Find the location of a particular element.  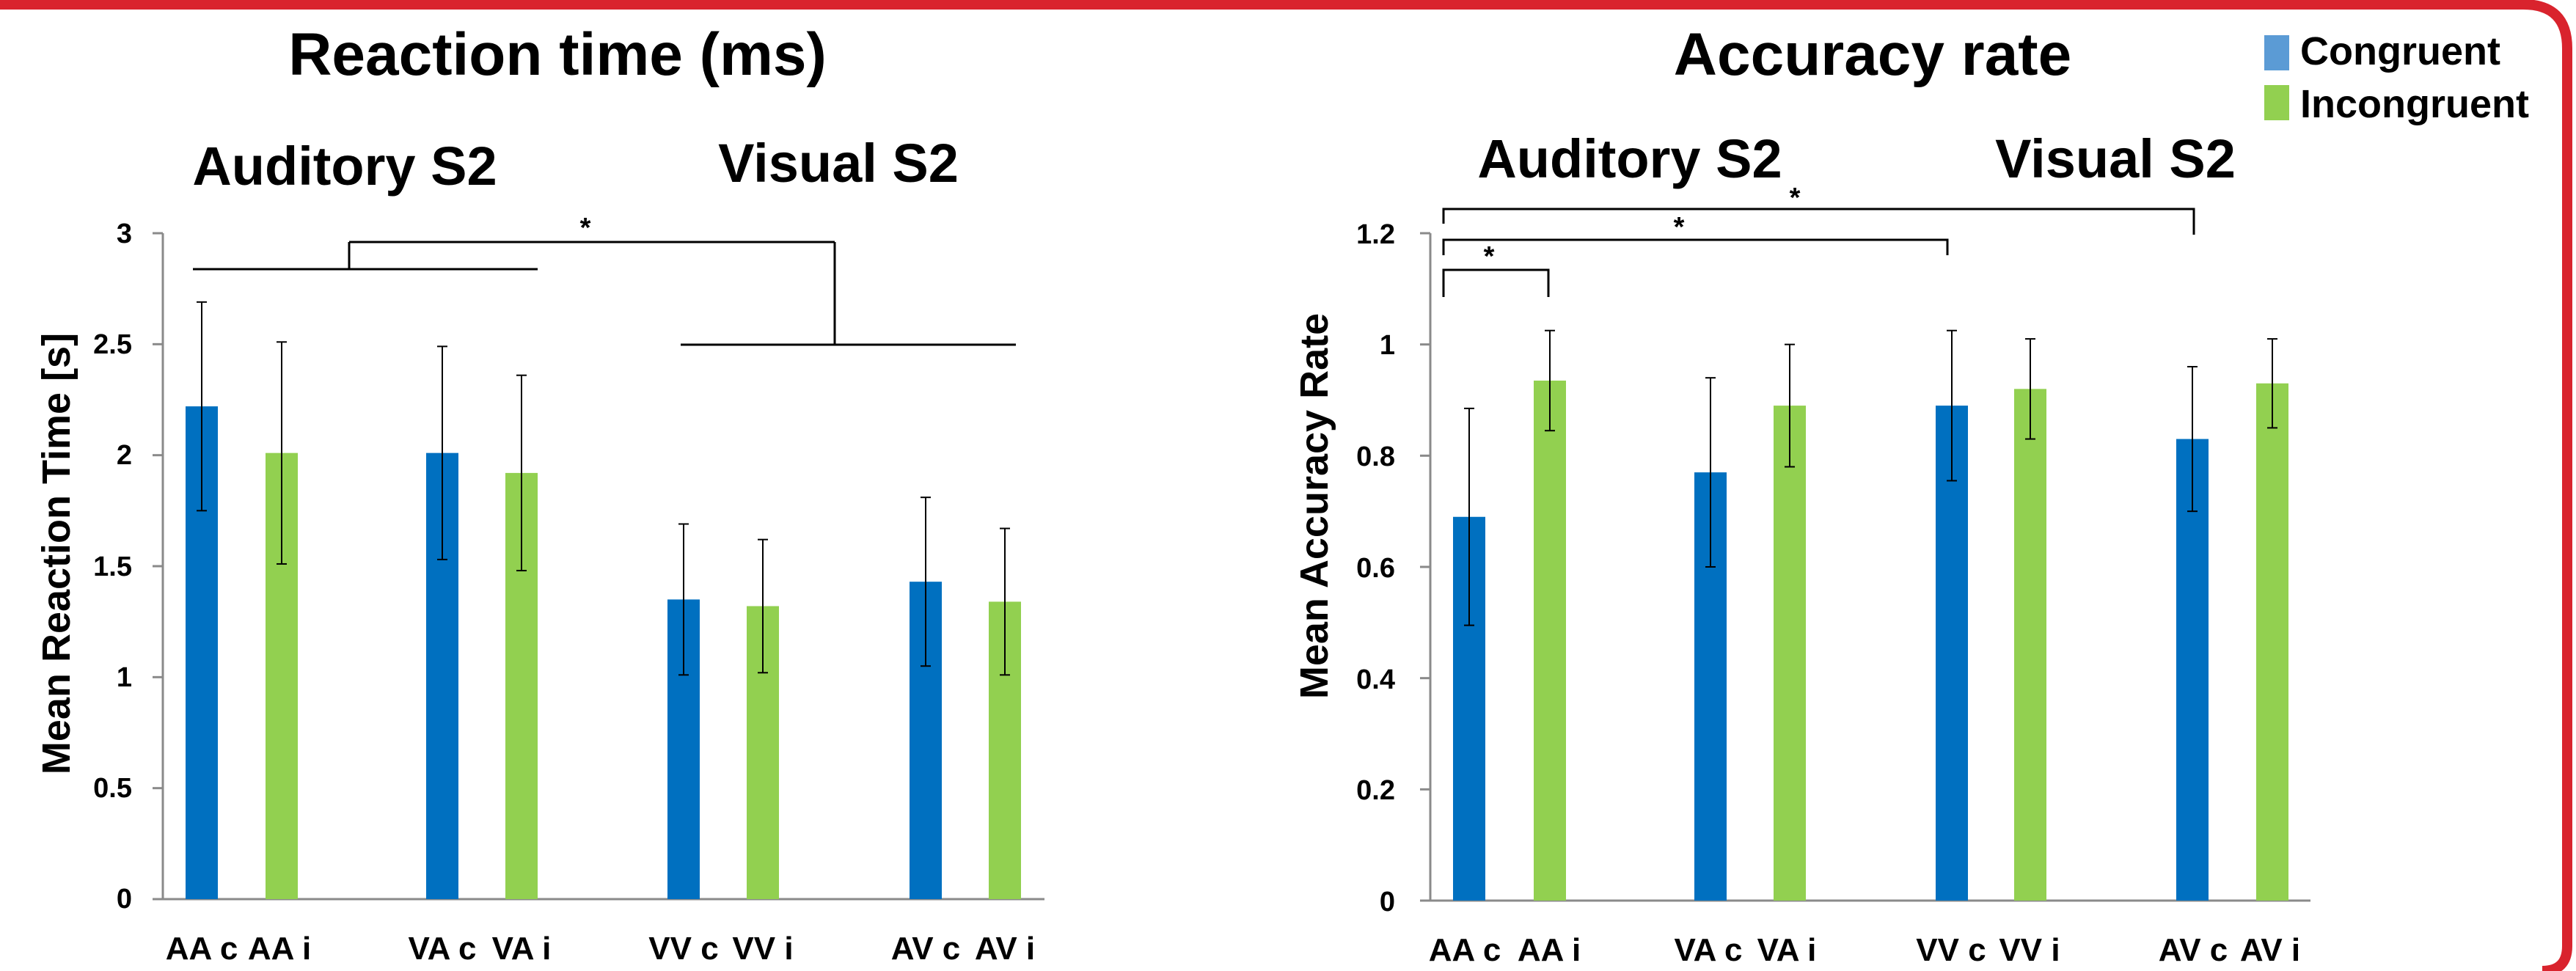

y-tick-label: 2.5 is located at coordinates (112, 344).